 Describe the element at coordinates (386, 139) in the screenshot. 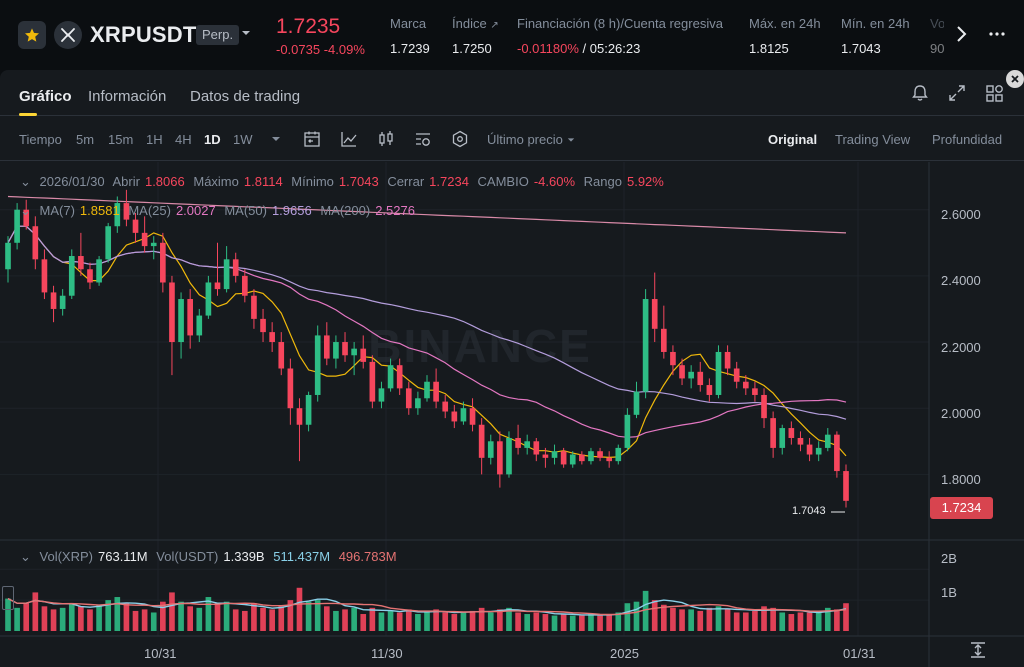

I see `candlestick-icon` at that location.